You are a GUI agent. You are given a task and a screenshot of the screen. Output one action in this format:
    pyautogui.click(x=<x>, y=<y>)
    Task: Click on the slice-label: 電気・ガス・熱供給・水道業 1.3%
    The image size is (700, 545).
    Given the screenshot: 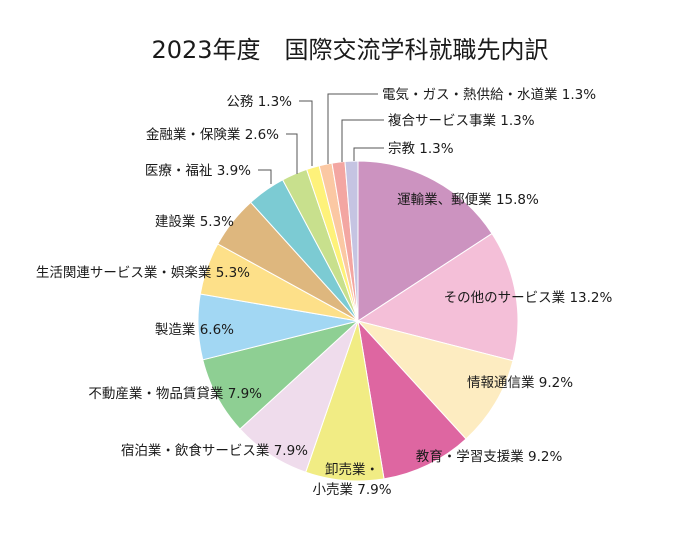 What is the action you would take?
    pyautogui.click(x=489, y=95)
    